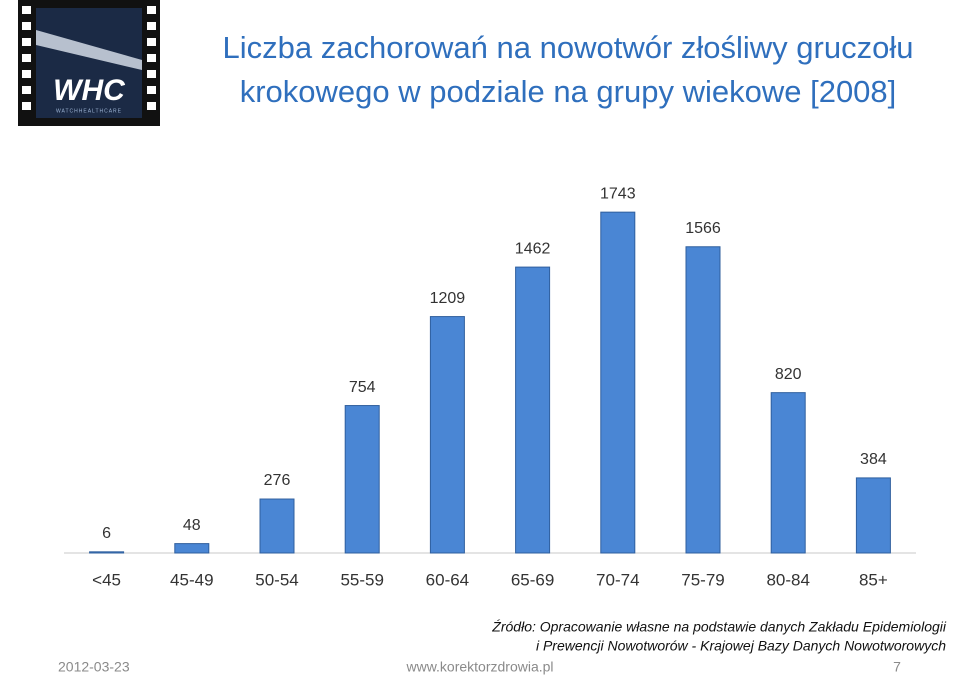 The width and height of the screenshot is (959, 678). Describe the element at coordinates (89, 111) in the screenshot. I see `logo-subtext: WATCHHEALTHCARE` at that location.